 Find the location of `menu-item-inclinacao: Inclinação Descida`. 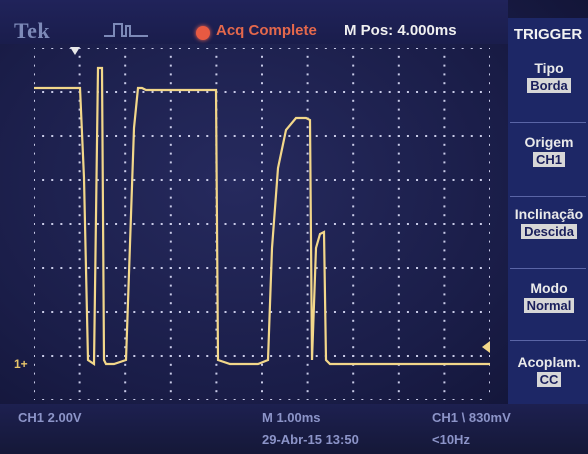

menu-item-inclinacao: Inclinação Descida is located at coordinates (549, 223).